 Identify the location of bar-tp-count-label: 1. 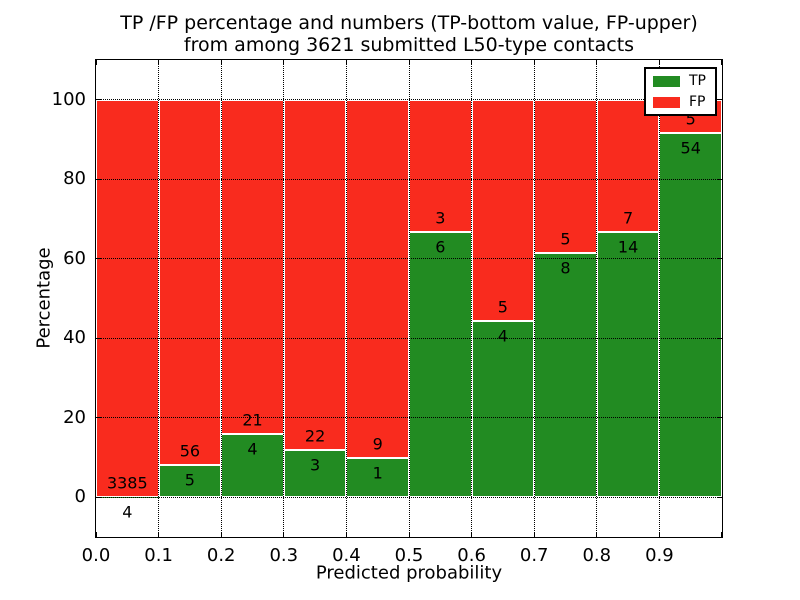
(377, 472).